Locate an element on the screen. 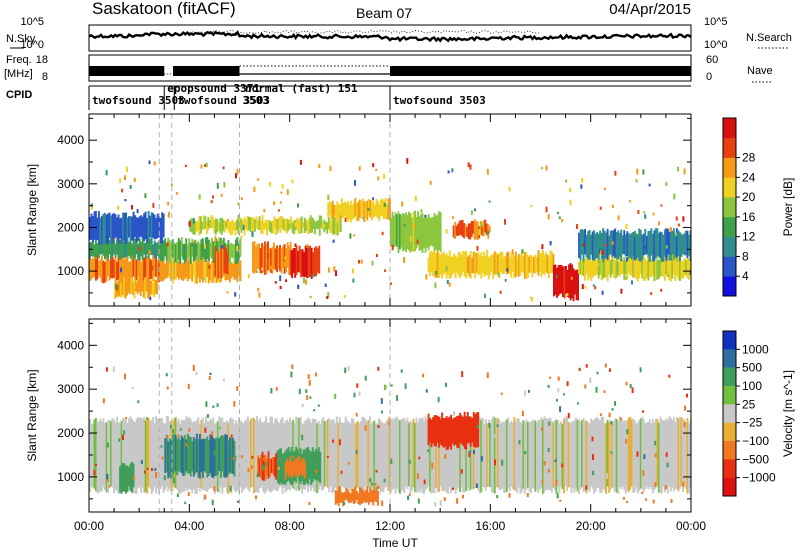  y-tick-label: 1000 is located at coordinates (70, 477).